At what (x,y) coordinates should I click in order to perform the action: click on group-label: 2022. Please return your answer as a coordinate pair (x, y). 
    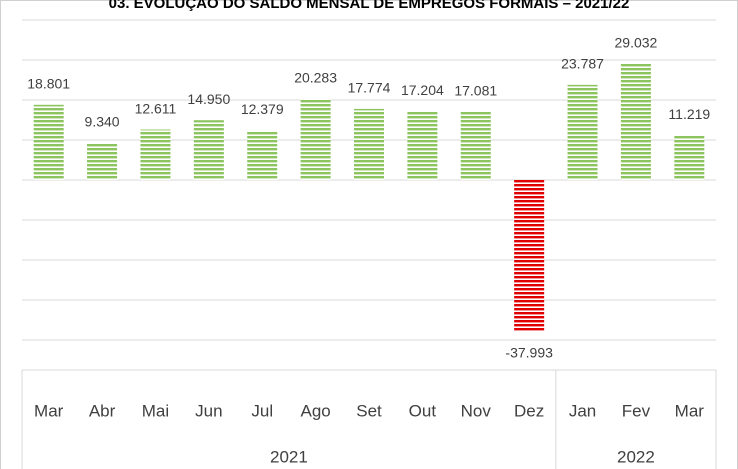
    Looking at the image, I should click on (636, 456).